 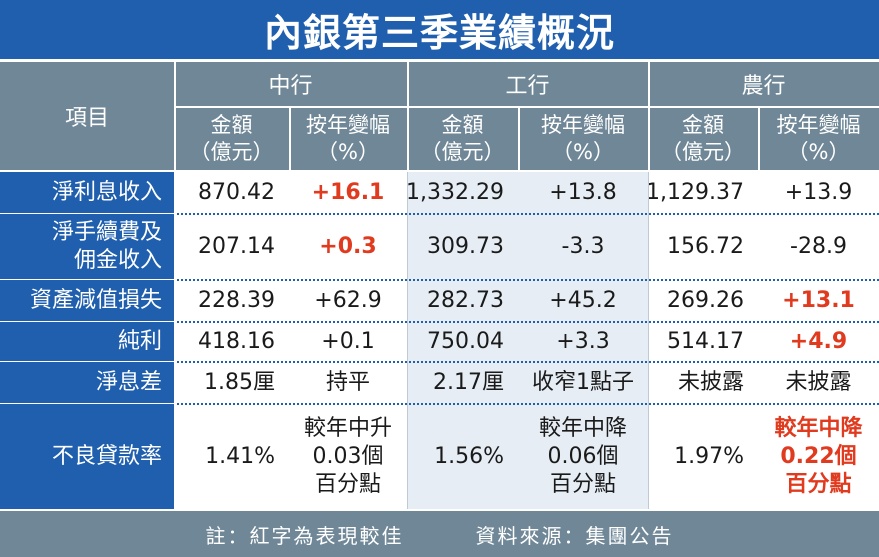 I want to click on table-cell: 較年中降 0.06個 百分點, so click(x=583, y=456).